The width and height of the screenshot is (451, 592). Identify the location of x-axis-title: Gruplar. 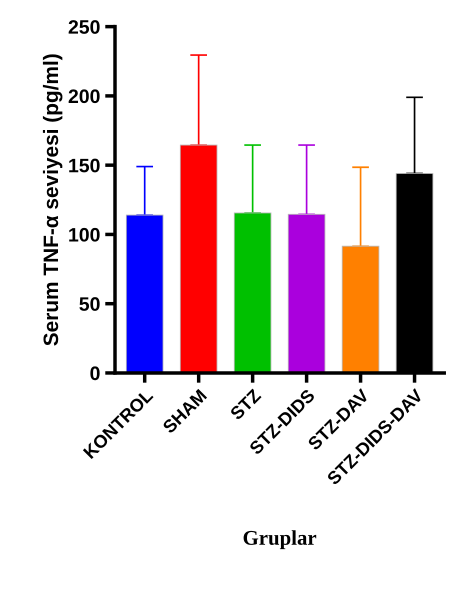
(280, 540).